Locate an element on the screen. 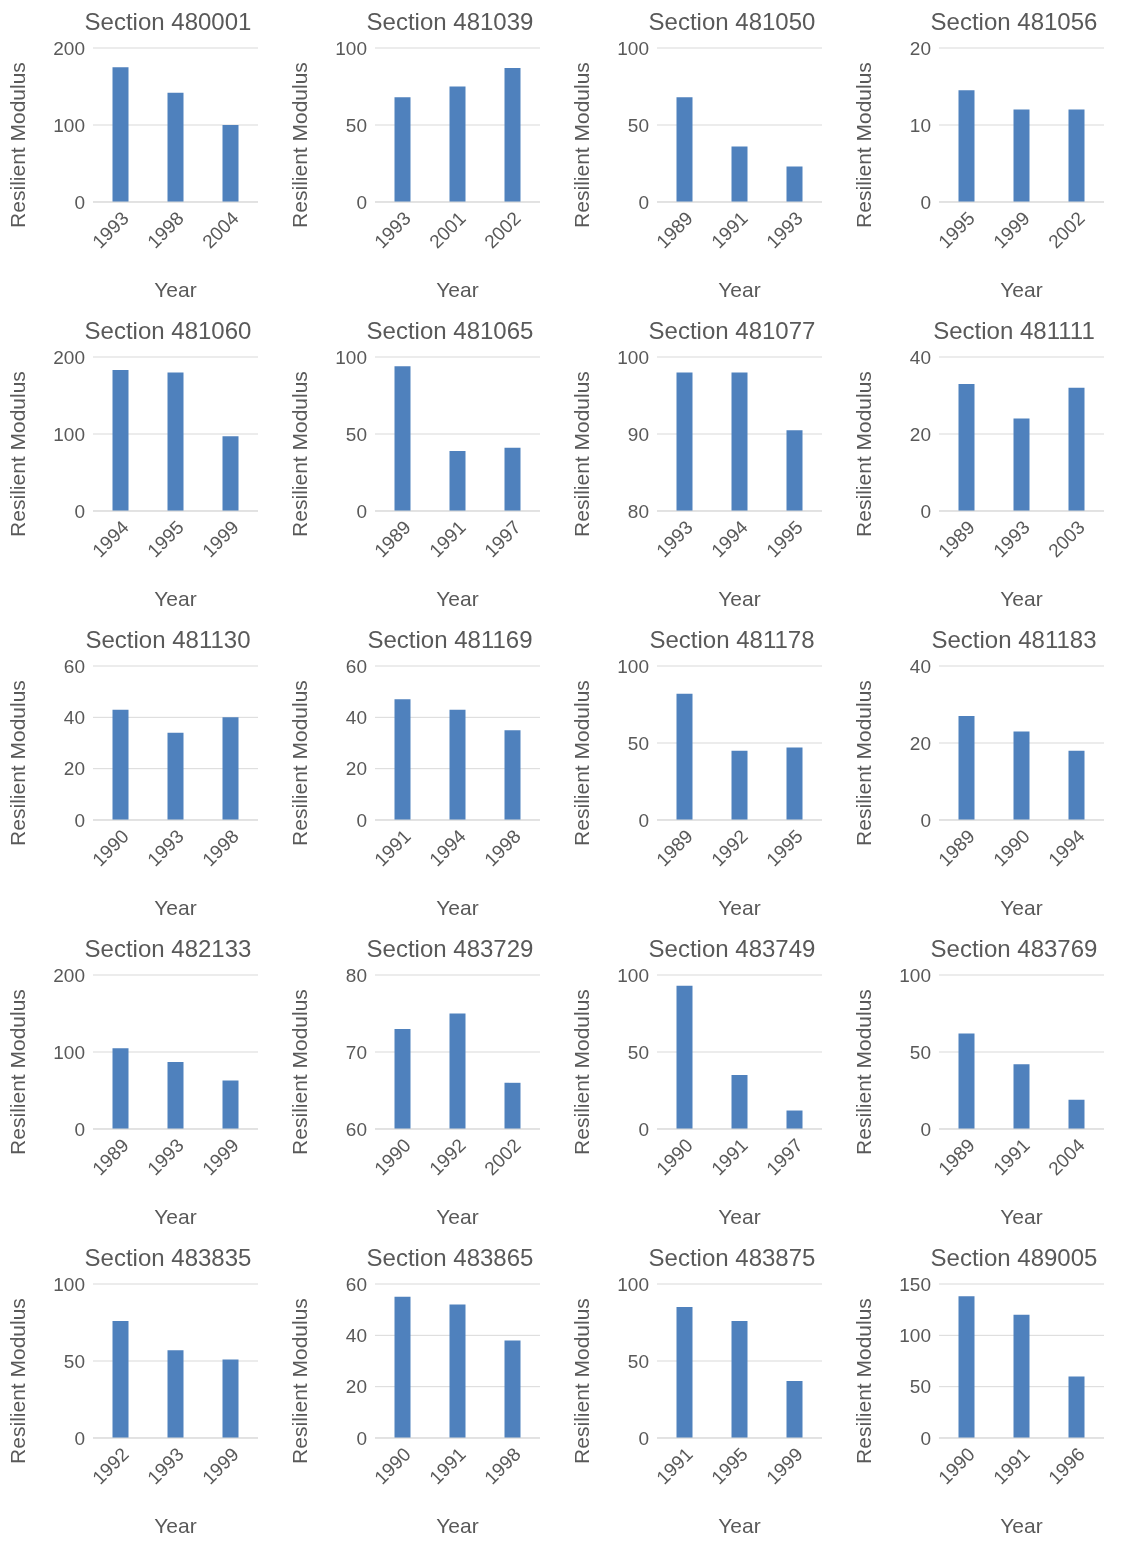 The height and width of the screenshot is (1547, 1145). chart-title: Section 481169 is located at coordinates (450, 639).